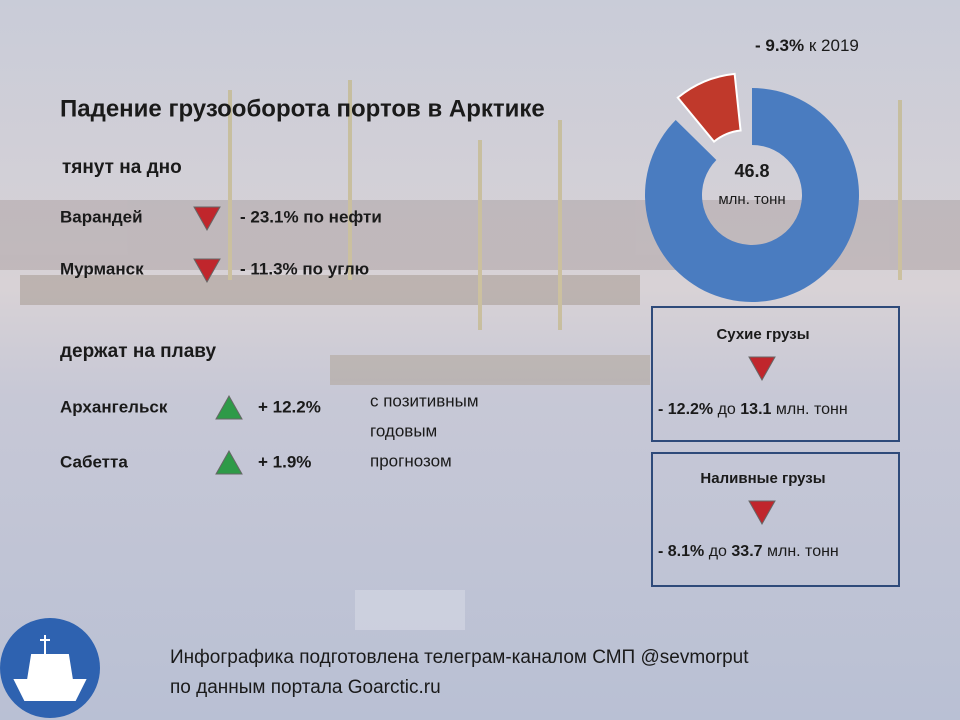 The height and width of the screenshot is (720, 960). Describe the element at coordinates (424, 400) in the screenshot. I see `side-note: с позитивным` at that location.